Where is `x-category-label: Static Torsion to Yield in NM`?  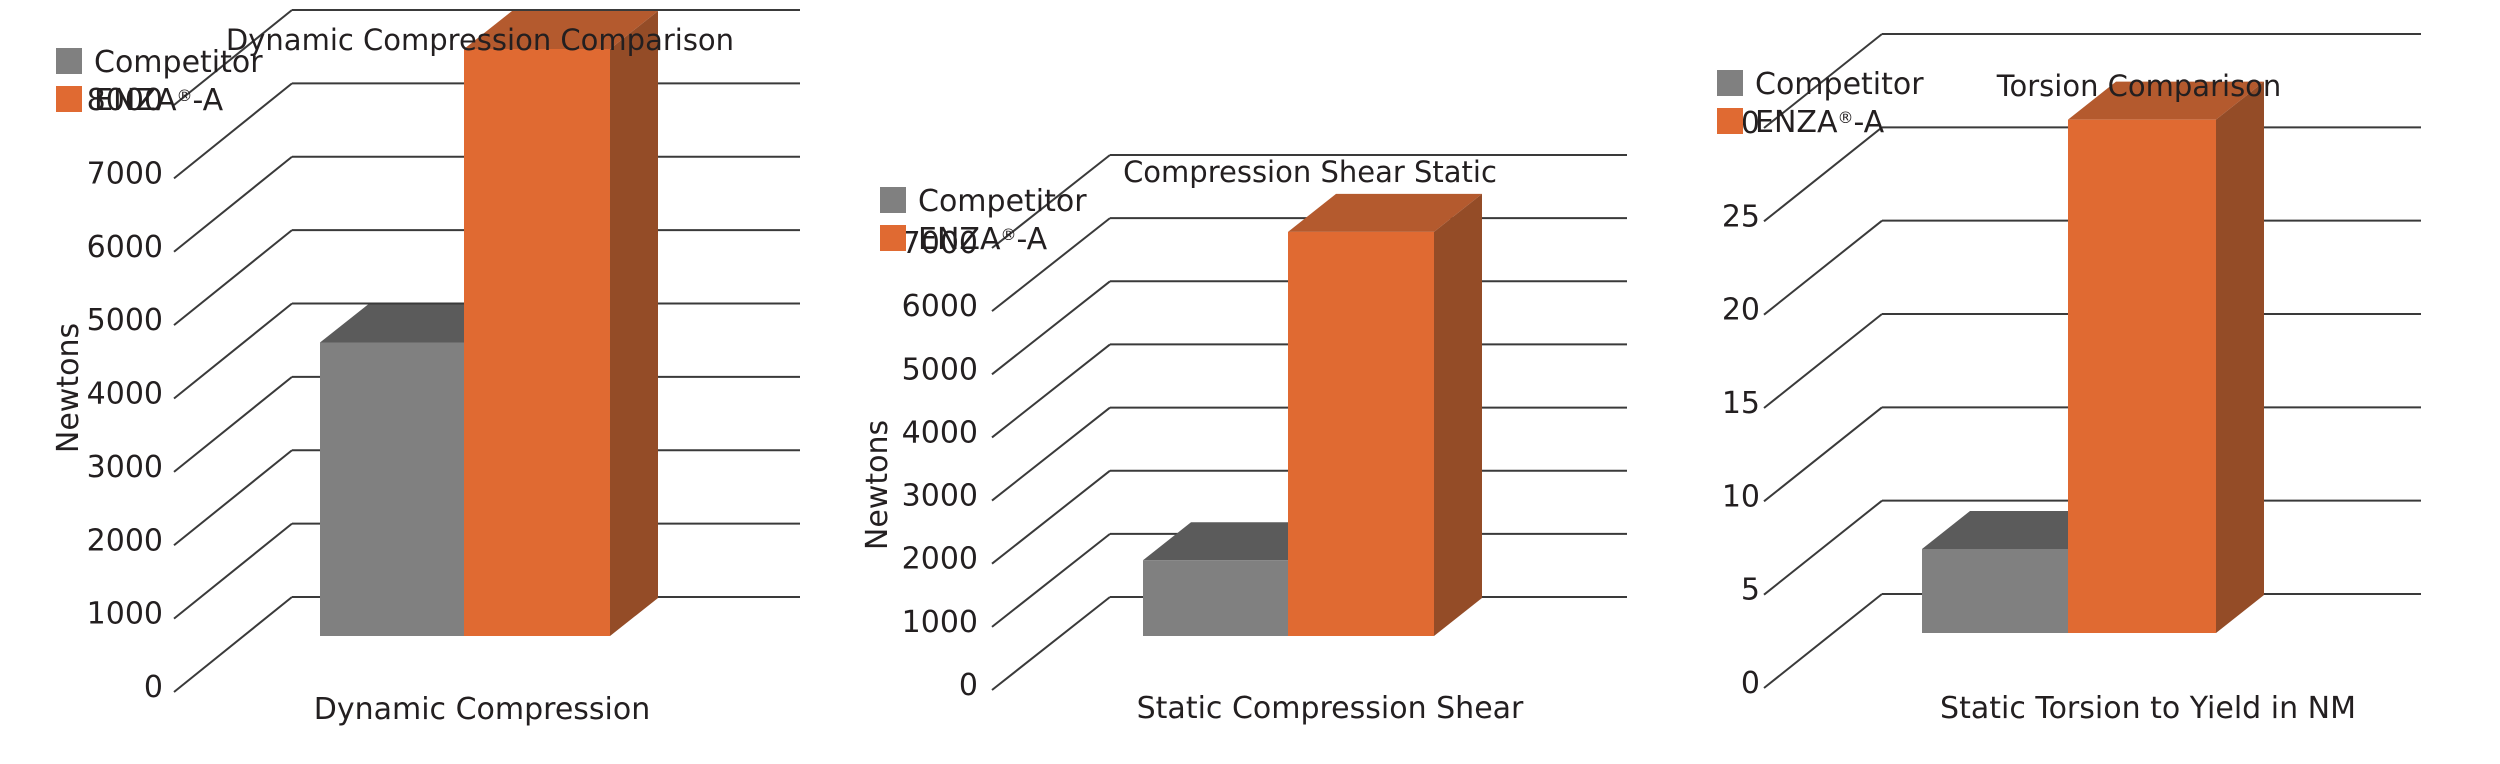 x-category-label: Static Torsion to Yield in NM is located at coordinates (2148, 708).